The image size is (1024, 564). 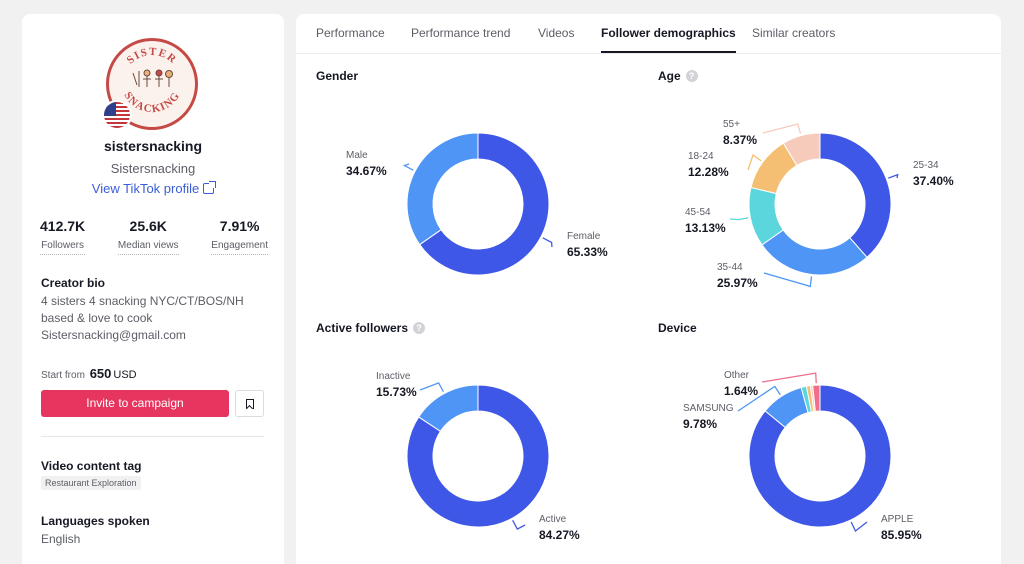 I want to click on device-card-title: Device, so click(x=677, y=328).